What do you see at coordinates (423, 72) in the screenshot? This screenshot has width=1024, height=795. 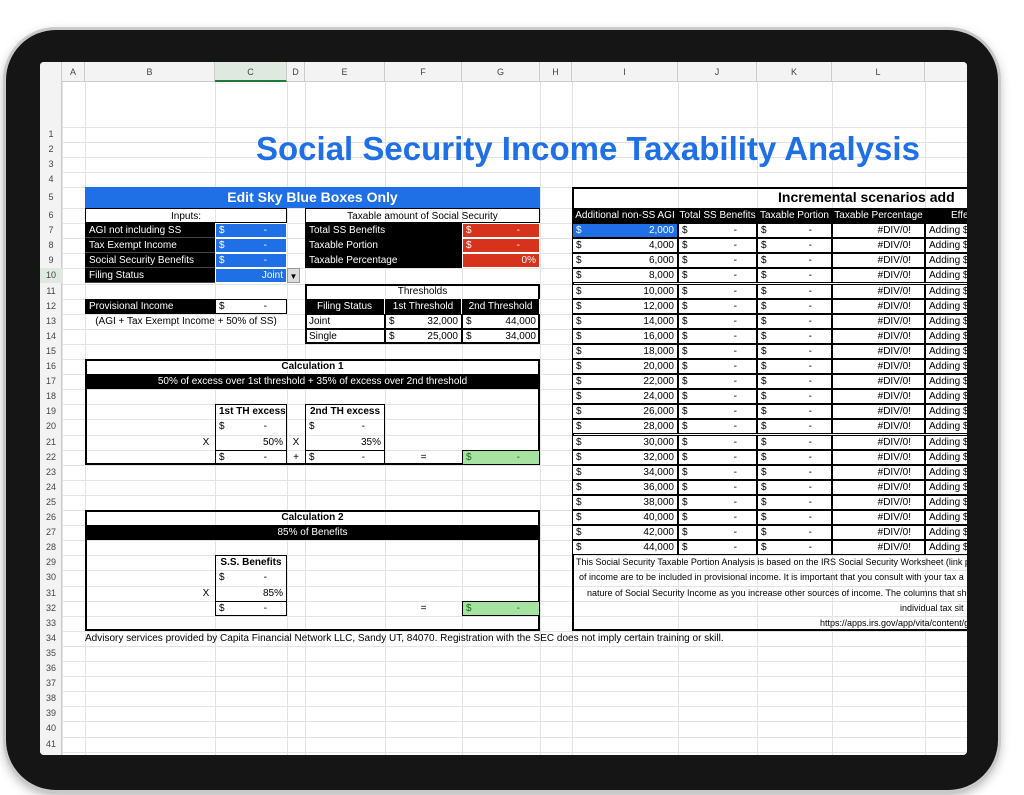 I see `column-header: F` at bounding box center [423, 72].